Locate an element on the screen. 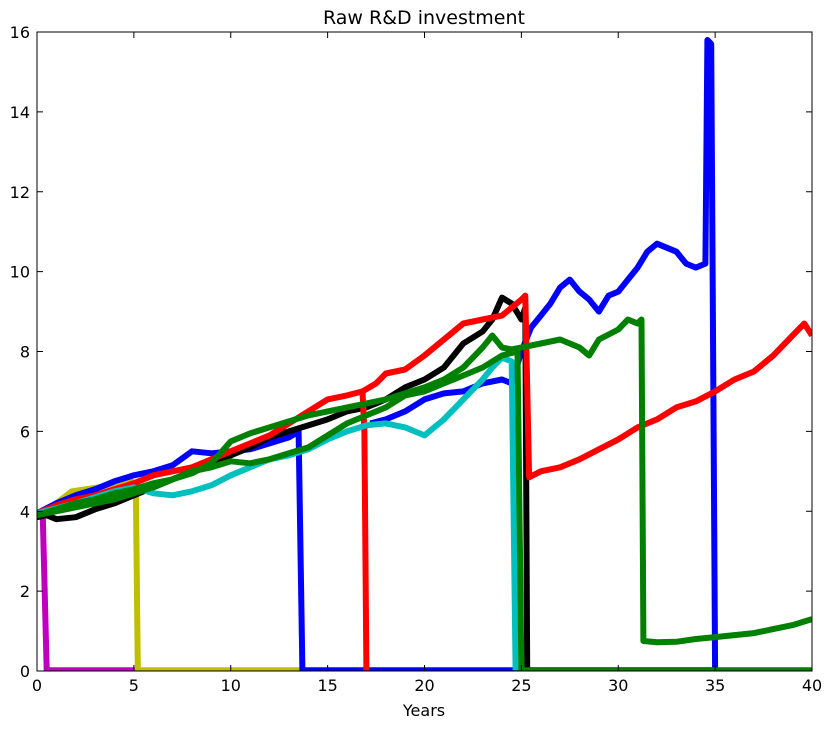  x-tick-label: 5 is located at coordinates (134, 685).